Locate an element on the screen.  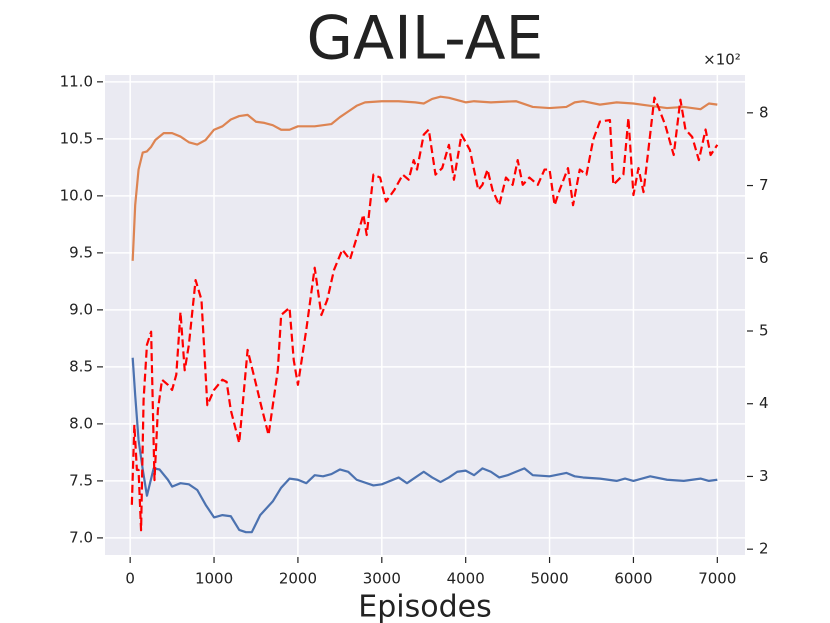
y2-tick-label: 4 is located at coordinates (764, 403).